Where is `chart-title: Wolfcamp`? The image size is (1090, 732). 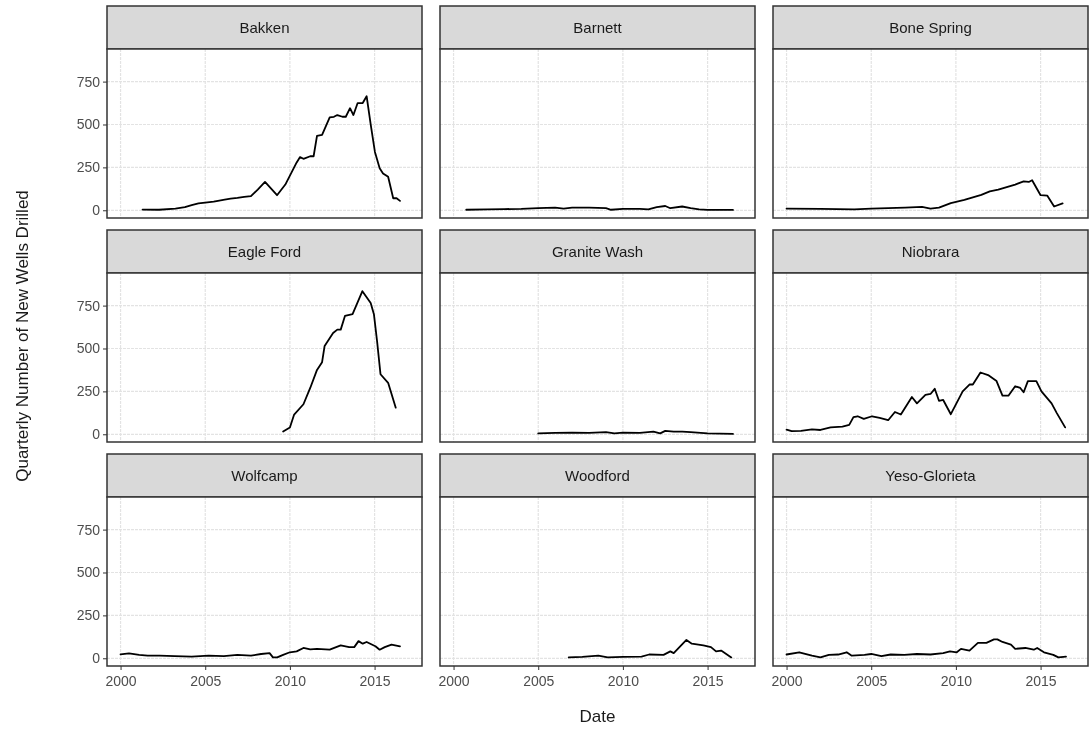
chart-title: Wolfcamp is located at coordinates (264, 475).